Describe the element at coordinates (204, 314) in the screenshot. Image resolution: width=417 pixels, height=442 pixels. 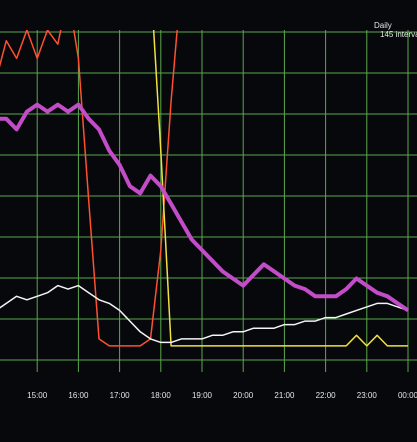
I see `series-line` at that location.